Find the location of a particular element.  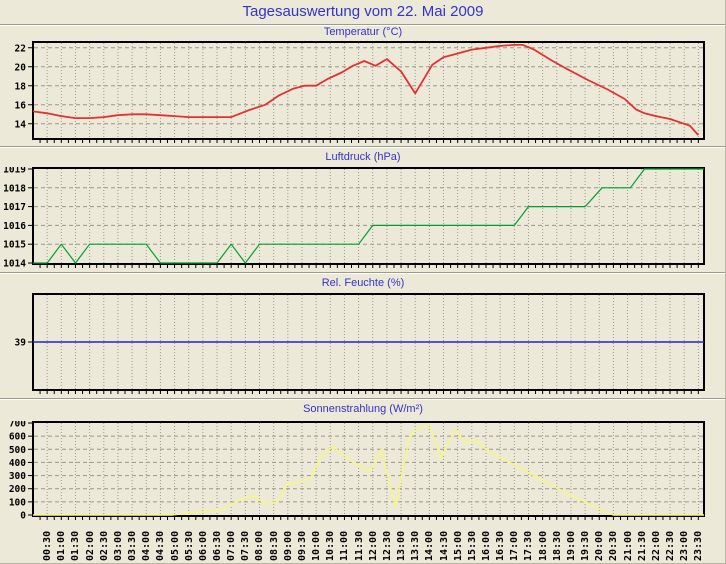

x-axis-label: 18:00 is located at coordinates (543, 545).